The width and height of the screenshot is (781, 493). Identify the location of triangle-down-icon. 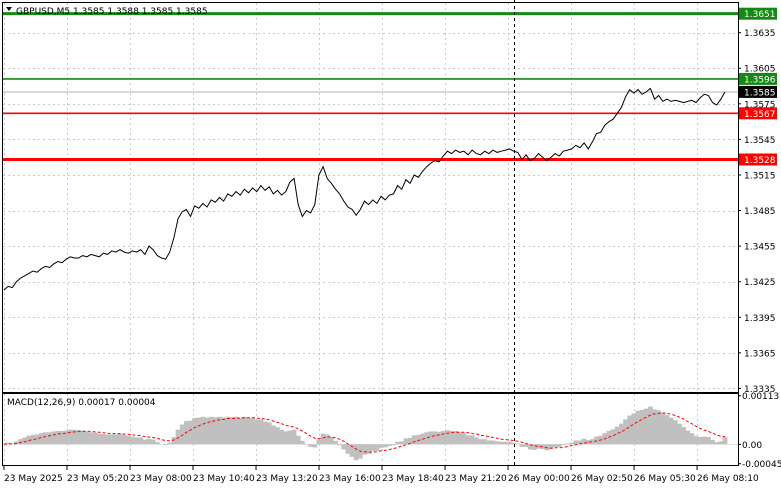
(9, 9).